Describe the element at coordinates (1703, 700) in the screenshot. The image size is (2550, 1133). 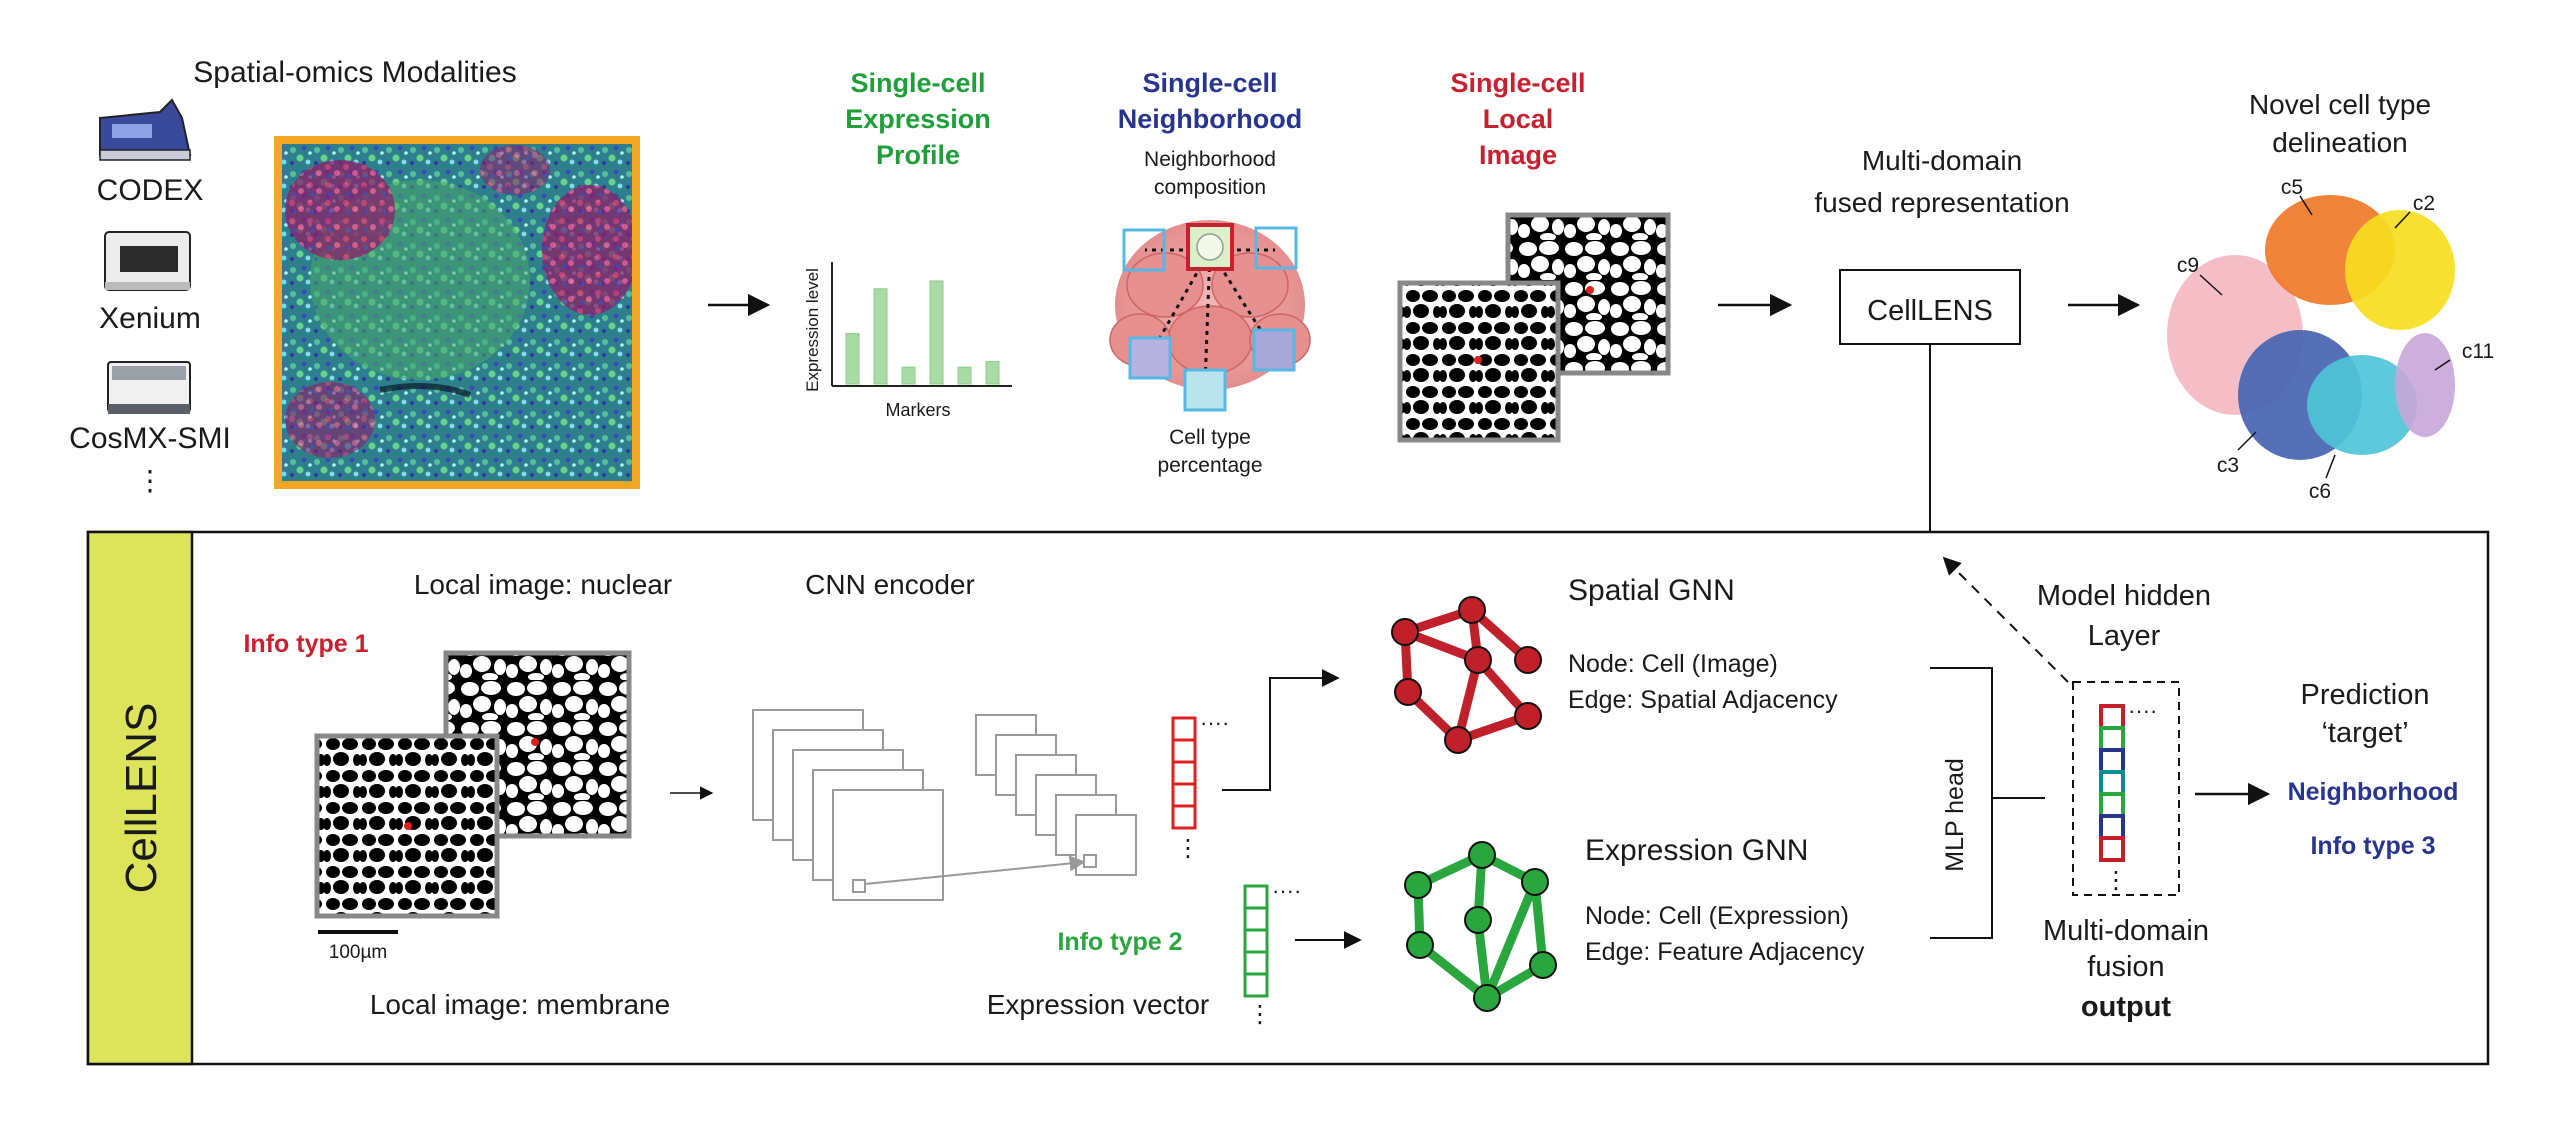
I see `spatial-gnn-edge: Edge: Spatial Adjacency` at that location.